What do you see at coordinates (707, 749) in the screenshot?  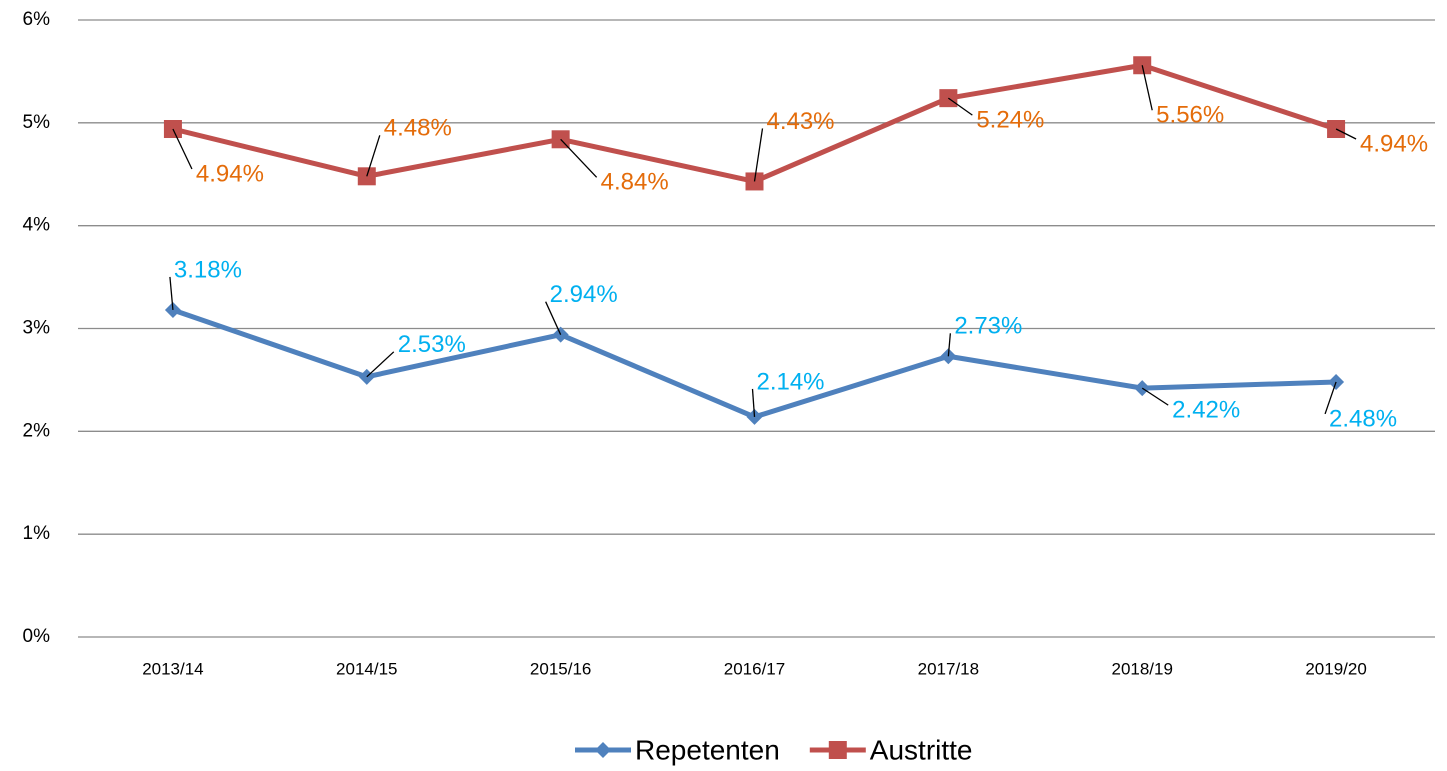 I see `legend-label: Repetenten` at bounding box center [707, 749].